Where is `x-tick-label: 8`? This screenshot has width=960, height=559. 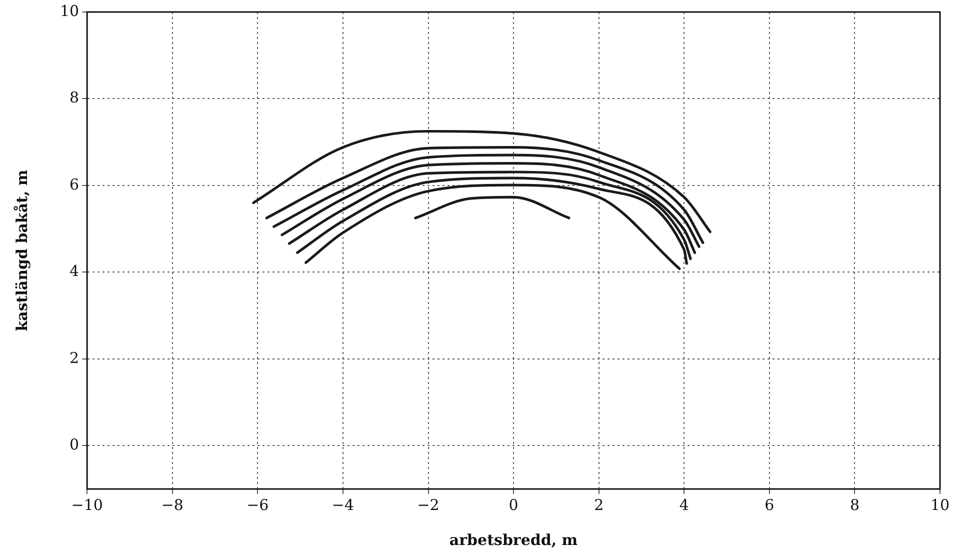 x-tick-label: 8 is located at coordinates (855, 505).